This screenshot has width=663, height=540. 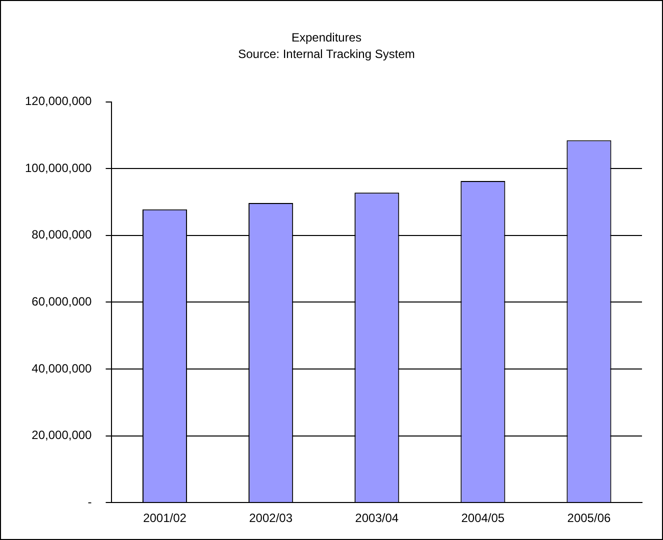 What do you see at coordinates (326, 53) in the screenshot?
I see `chart-subtitle: Source: Internal Tracking System` at bounding box center [326, 53].